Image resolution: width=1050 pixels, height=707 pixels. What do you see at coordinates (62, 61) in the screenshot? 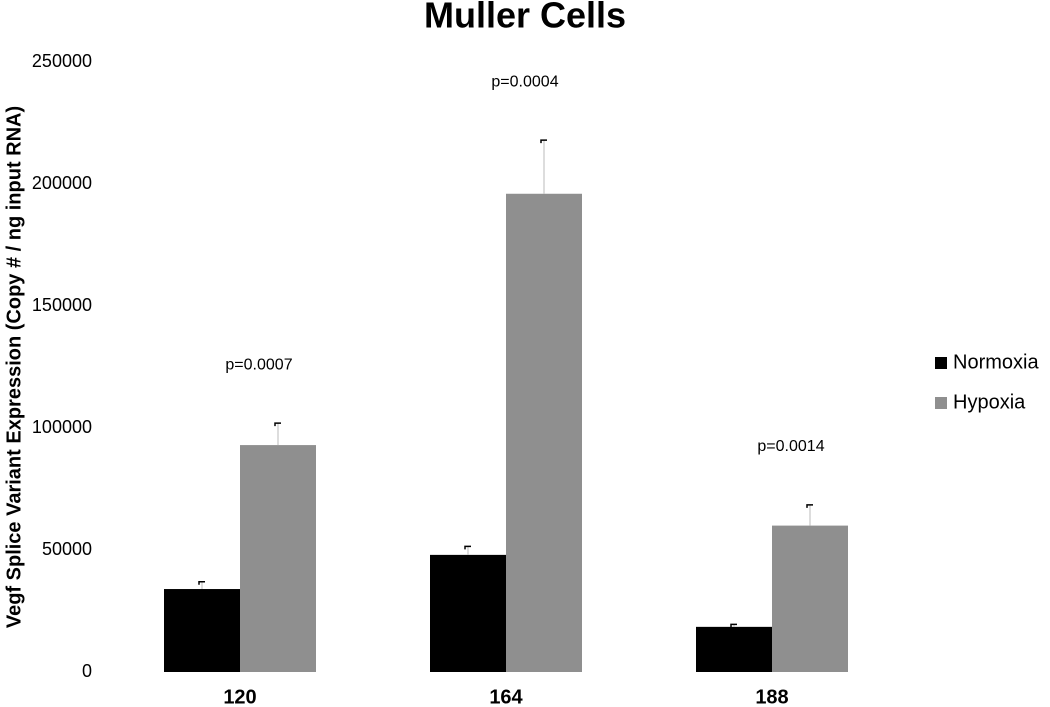
I see `y-tick-label: 250000` at bounding box center [62, 61].